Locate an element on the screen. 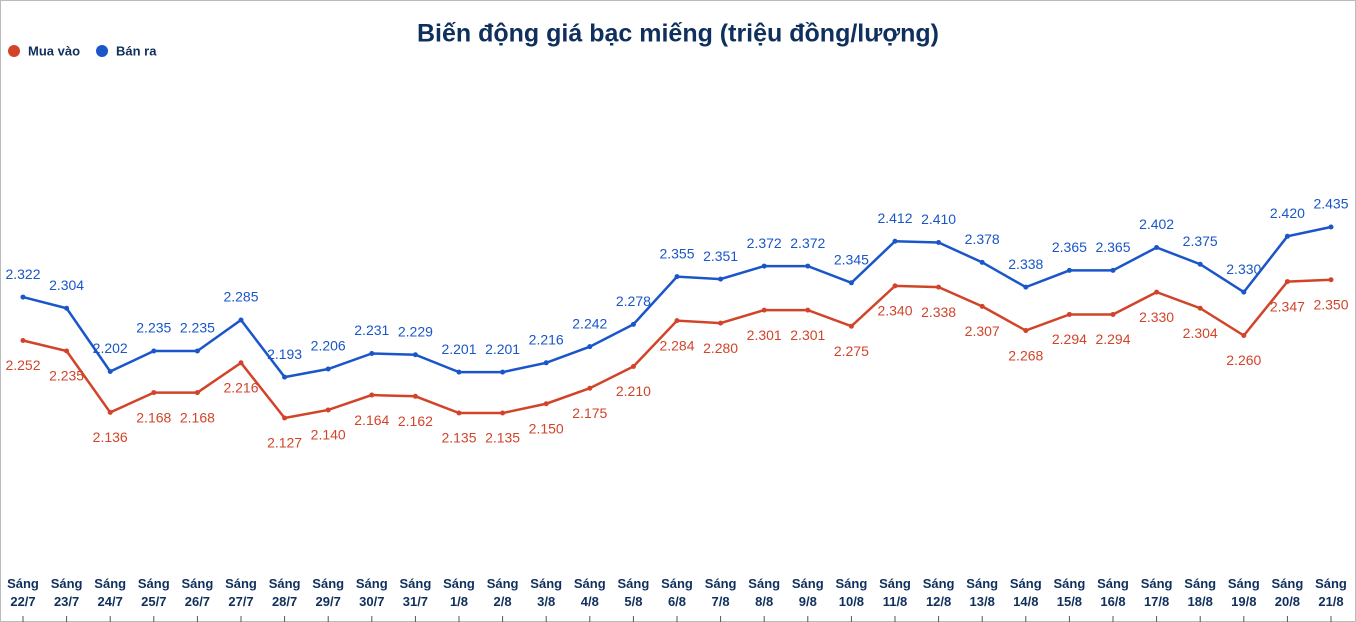 This screenshot has height=622, width=1356. data-label: 2.372 is located at coordinates (764, 243).